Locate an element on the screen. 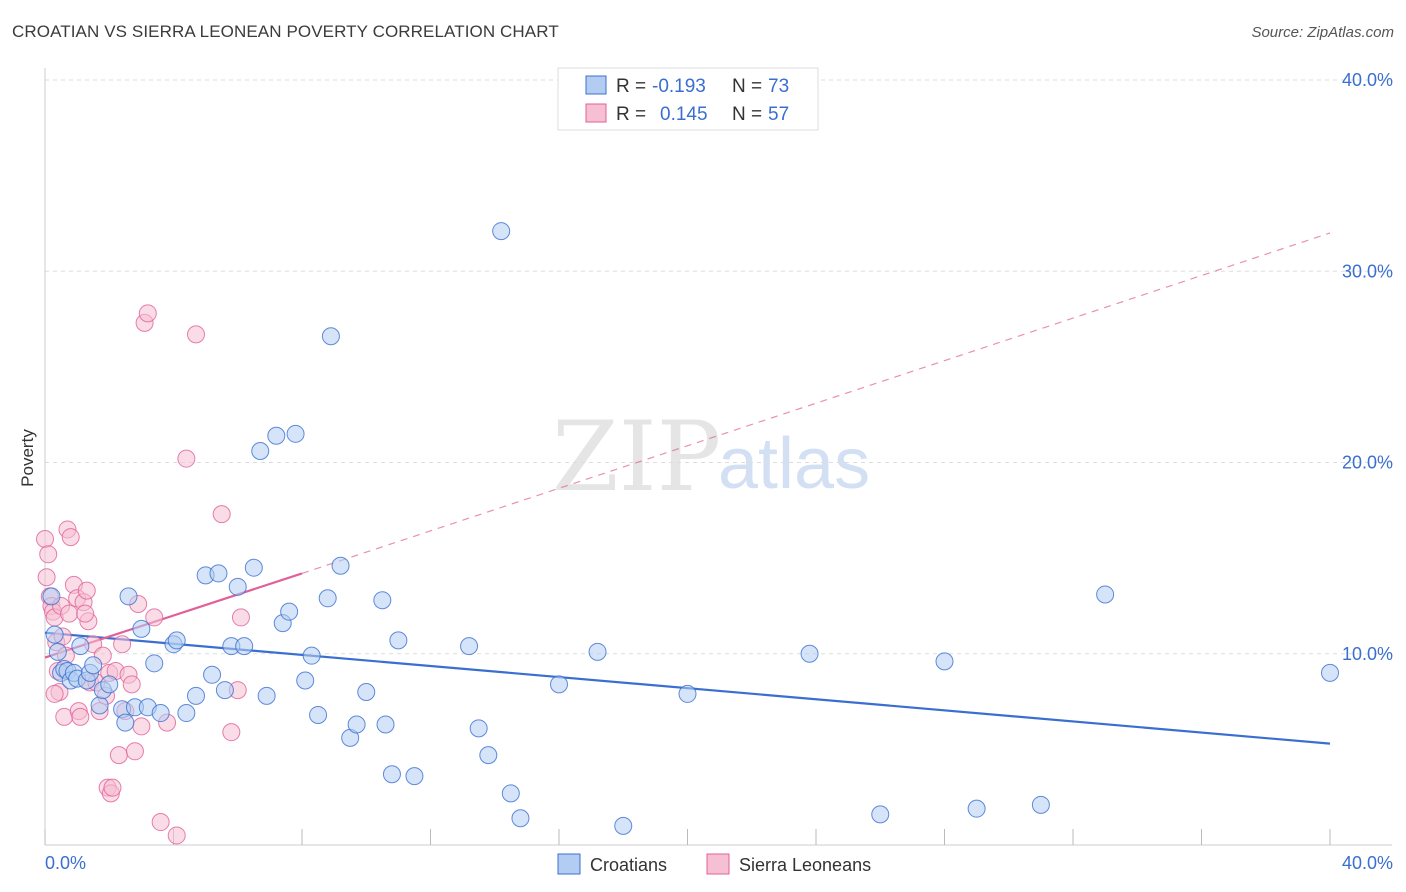 Image resolution: width=1406 pixels, height=892 pixels. stats-box: R = -0.193 N = 73 R = 0.145 N = 57 is located at coordinates (688, 99).